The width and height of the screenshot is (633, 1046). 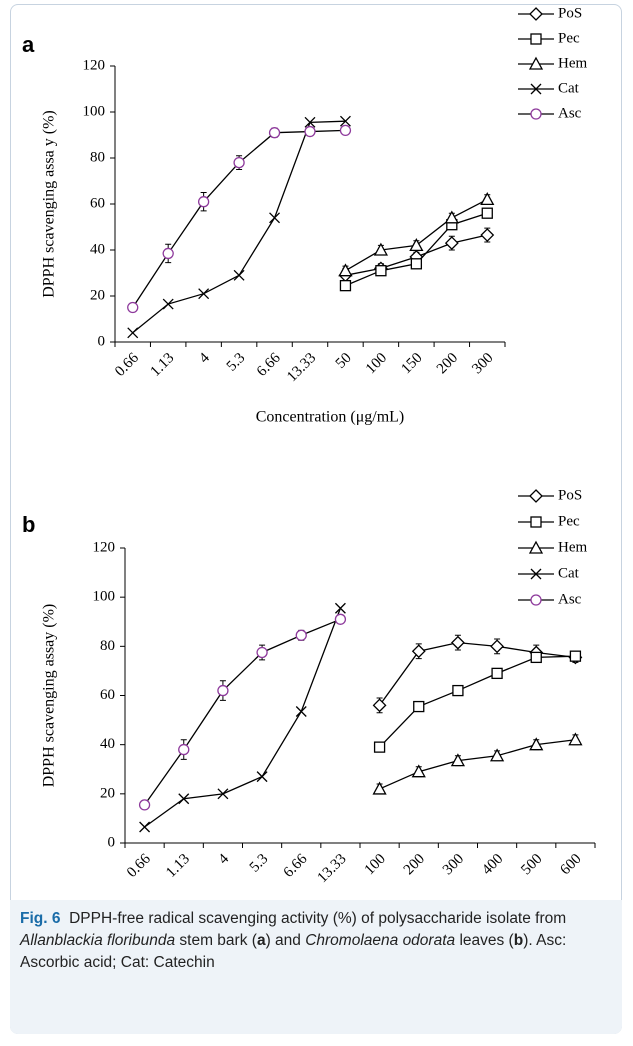 What do you see at coordinates (49, 696) in the screenshot?
I see `y-axis-title: DPPH scavenging assay (%)` at bounding box center [49, 696].